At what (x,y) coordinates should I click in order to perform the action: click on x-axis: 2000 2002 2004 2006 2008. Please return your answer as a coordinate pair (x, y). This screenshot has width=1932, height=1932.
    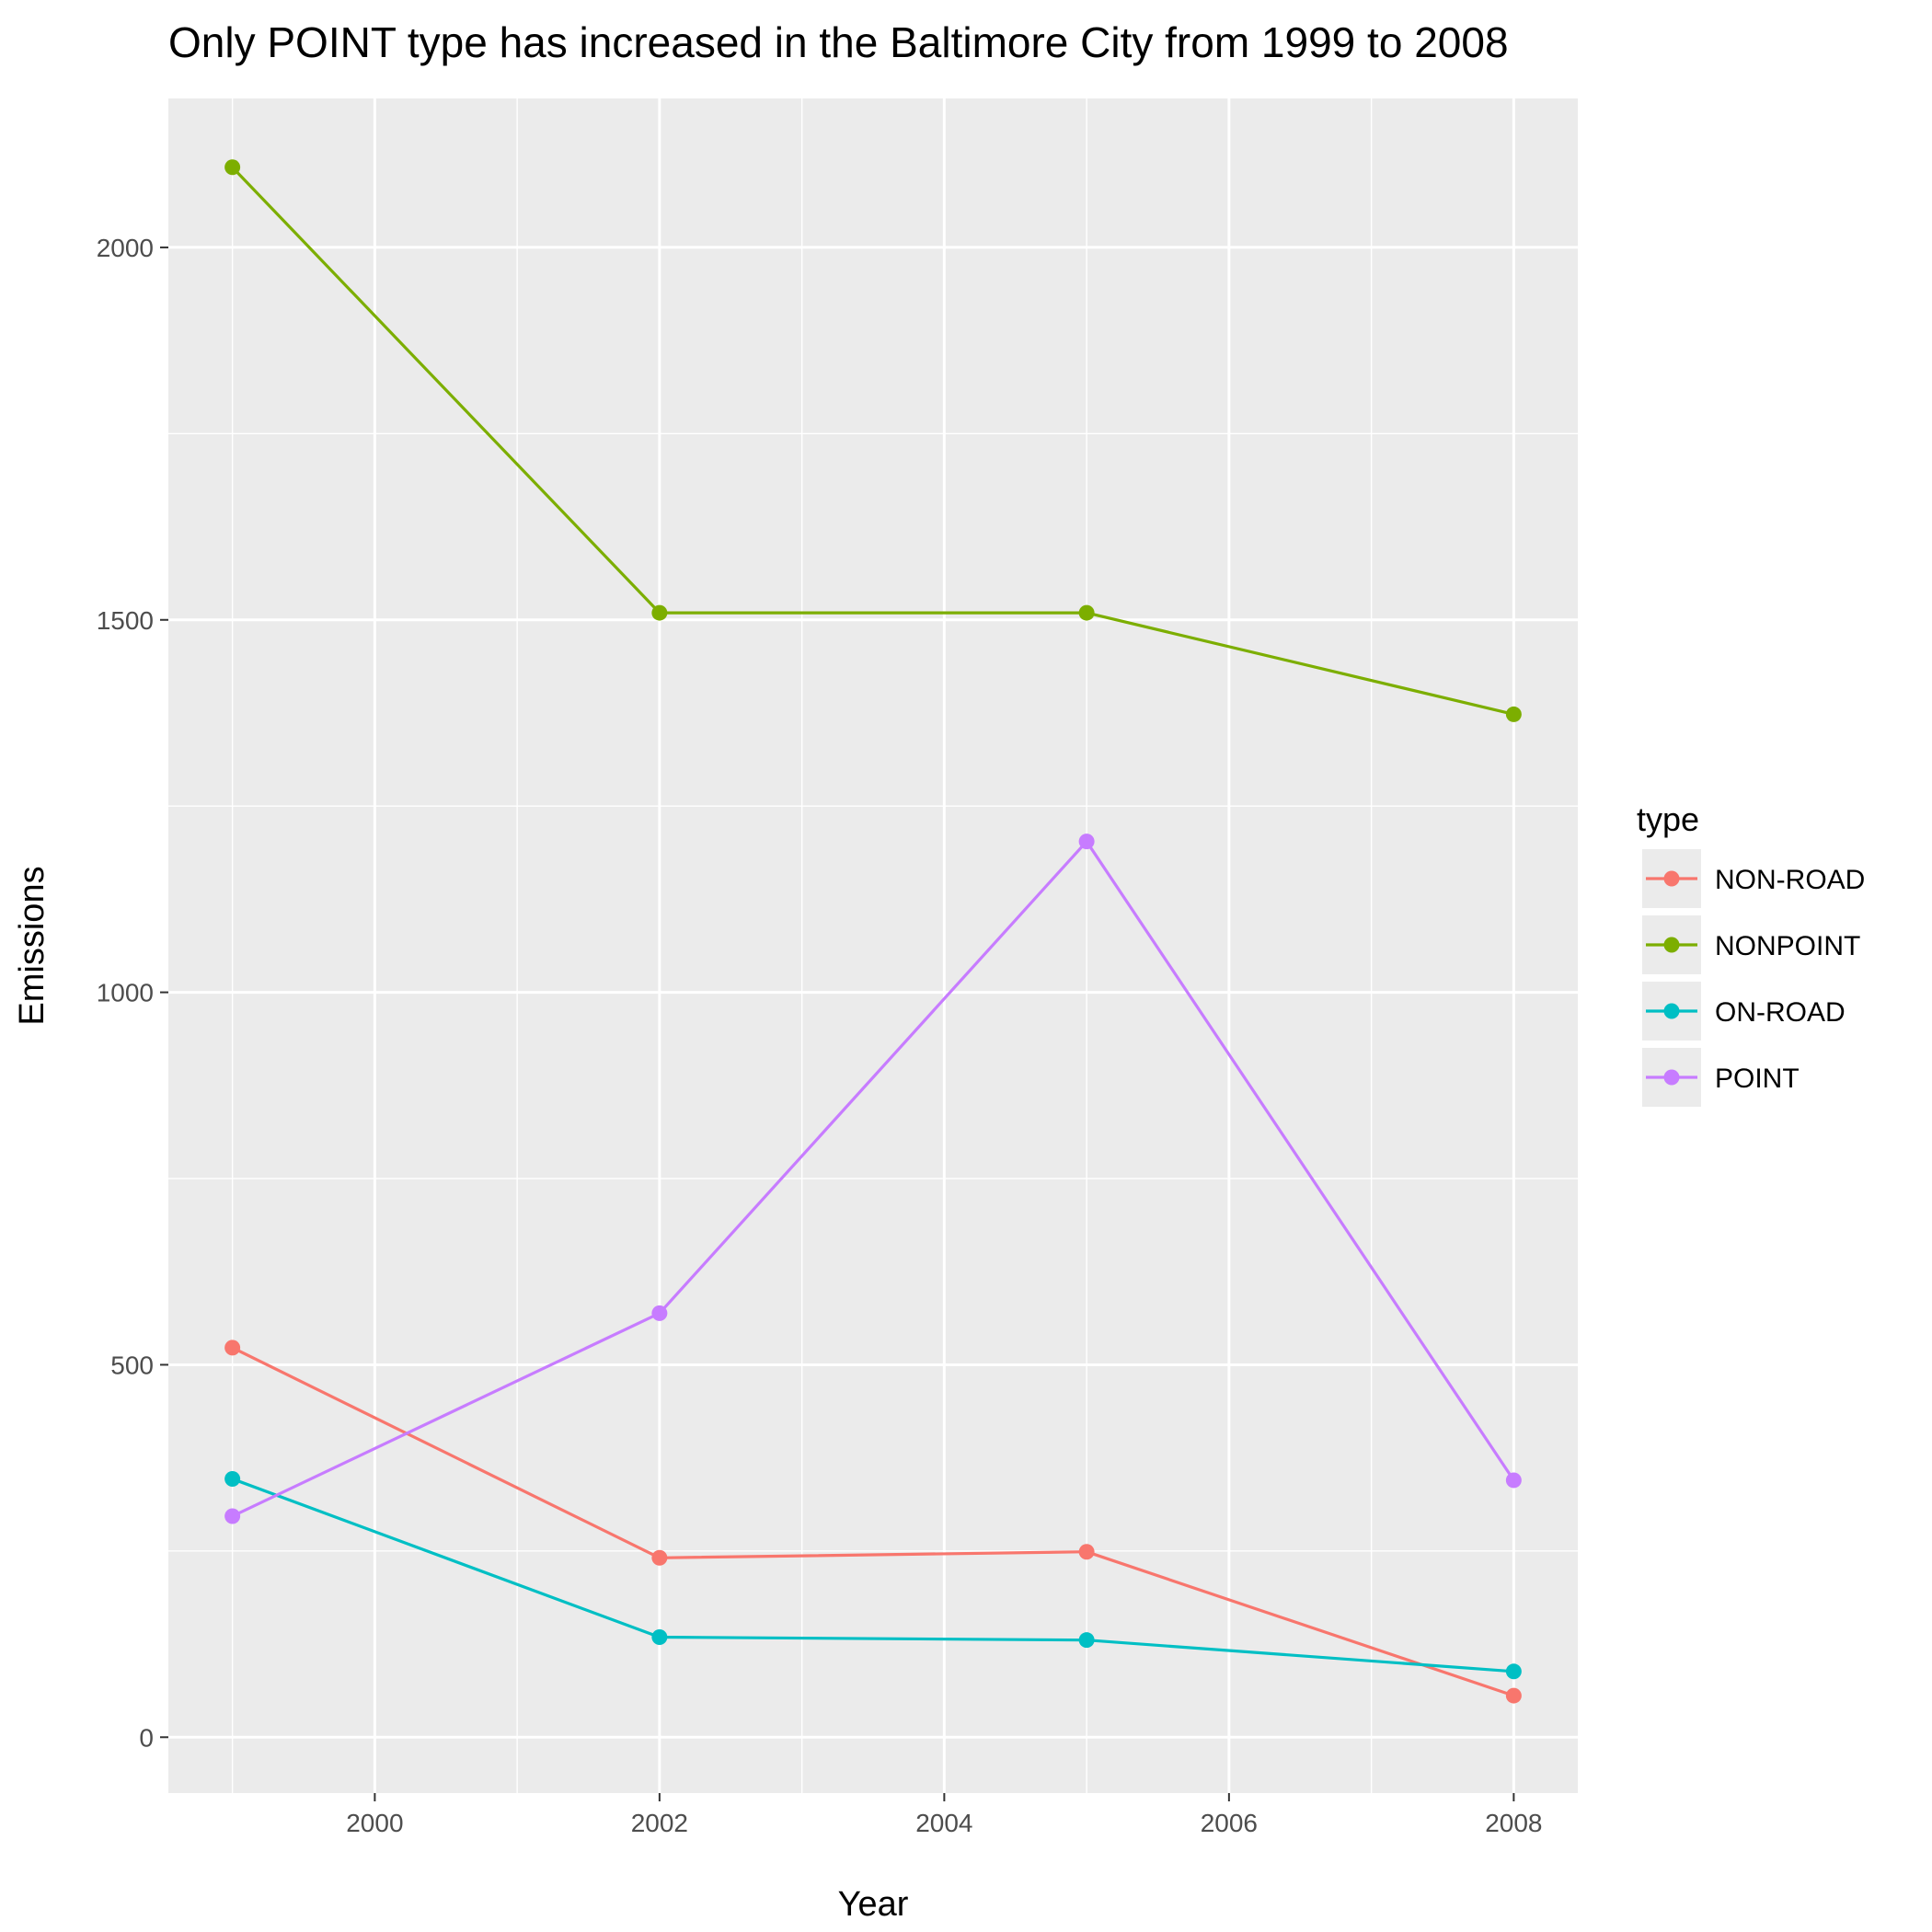
    Looking at the image, I should click on (945, 1815).